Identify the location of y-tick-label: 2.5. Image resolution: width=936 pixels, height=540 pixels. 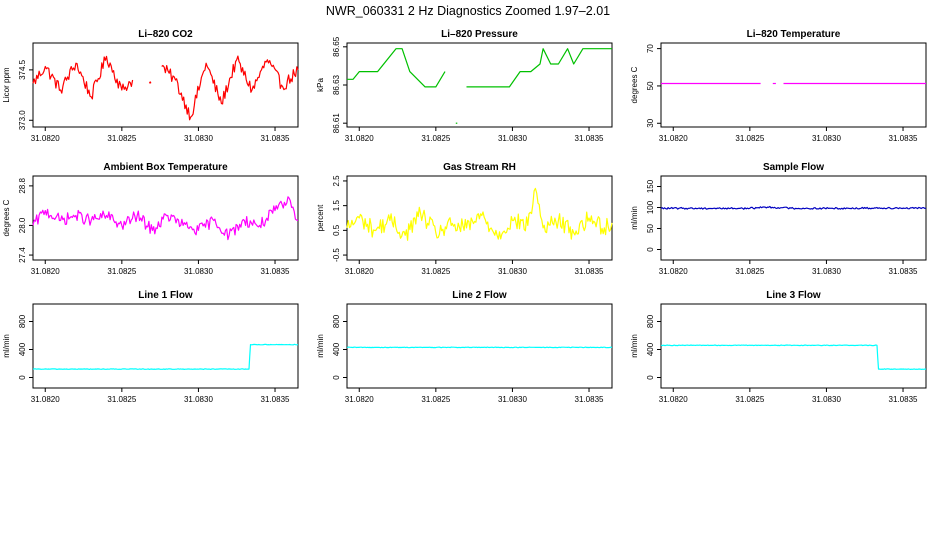
(336, 181).